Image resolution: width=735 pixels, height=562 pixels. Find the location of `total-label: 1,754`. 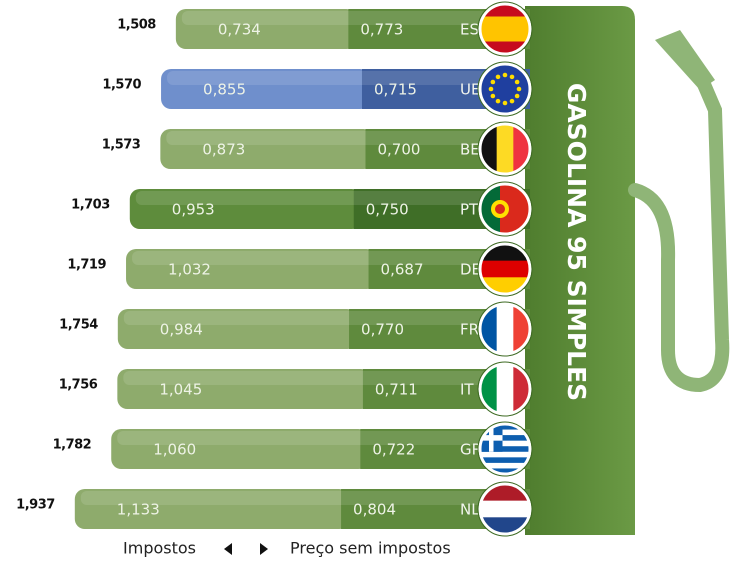

total-label: 1,754 is located at coordinates (78, 325).